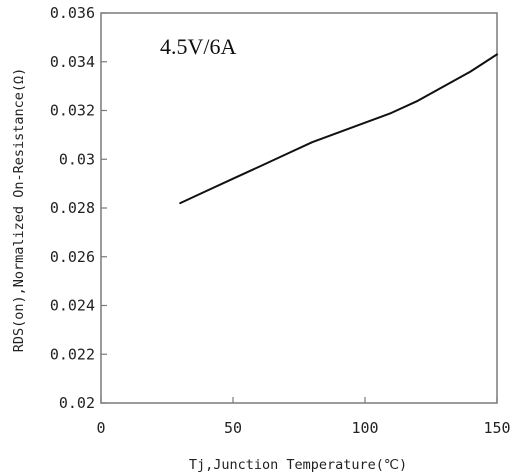 This screenshot has height=475, width=514. Describe the element at coordinates (364, 428) in the screenshot. I see `x-tick-label: 100` at that location.